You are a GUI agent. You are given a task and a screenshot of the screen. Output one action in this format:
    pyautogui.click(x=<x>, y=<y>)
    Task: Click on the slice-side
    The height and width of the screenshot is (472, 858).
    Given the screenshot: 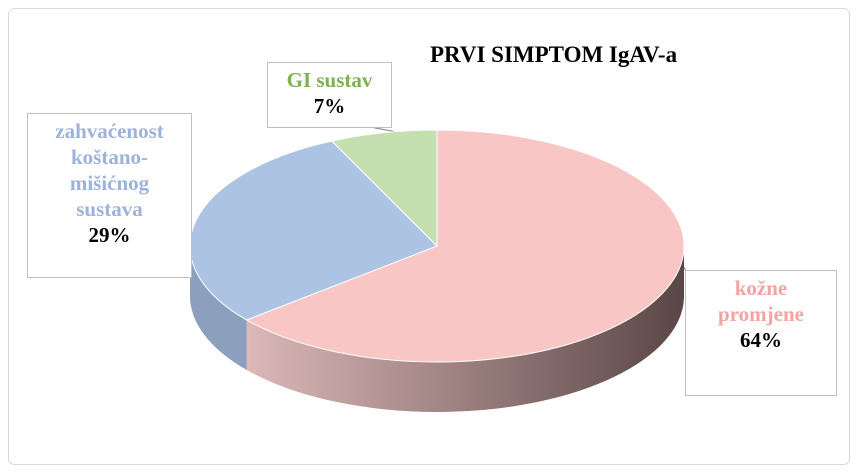 What is the action you would take?
    pyautogui.click(x=218, y=308)
    